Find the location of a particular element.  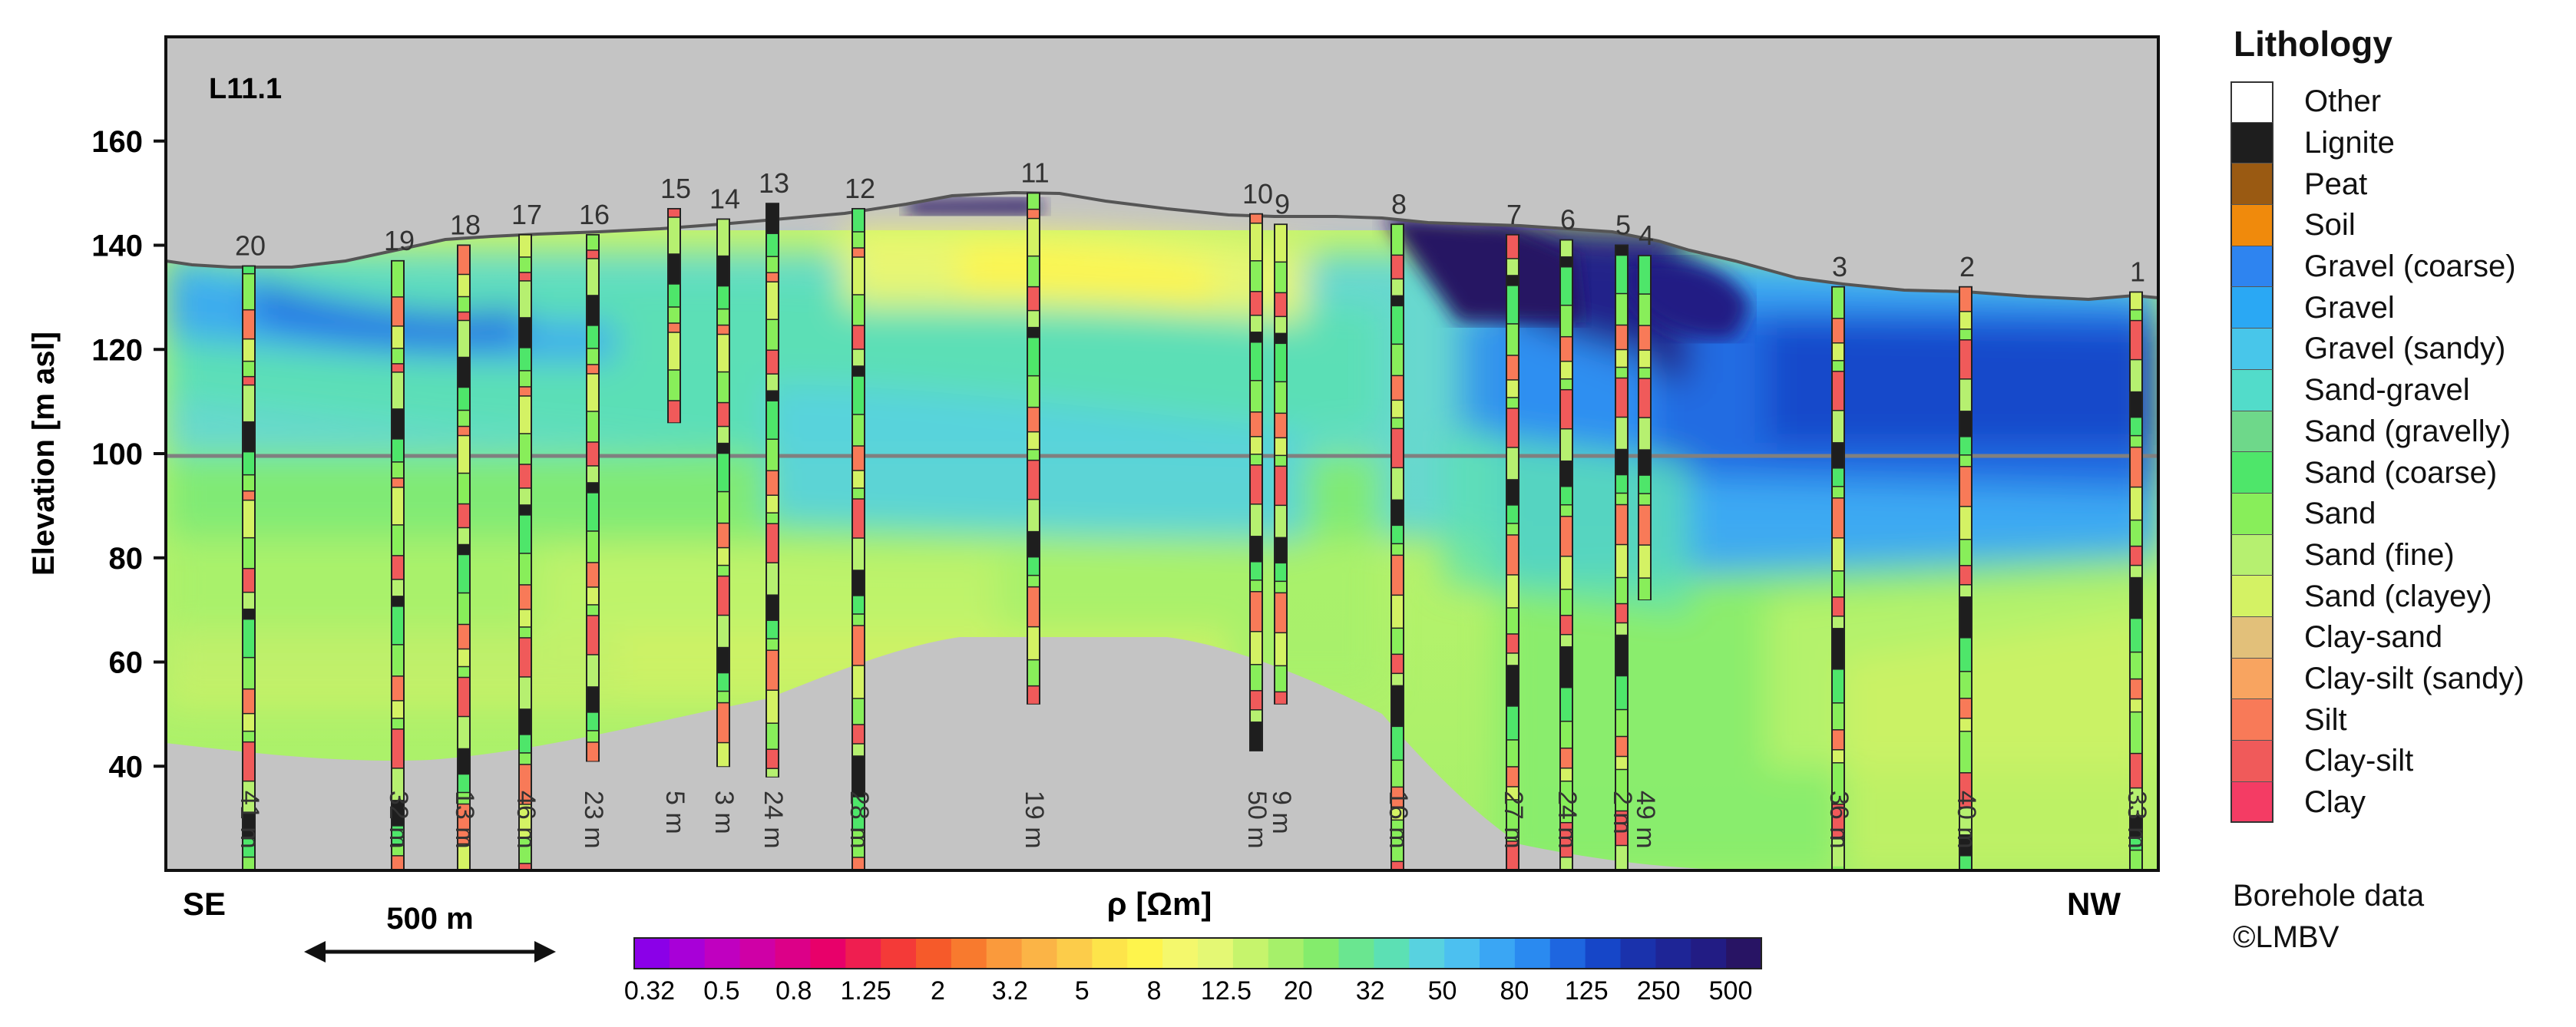

legend-row: Gravel (coarse) is located at coordinates (2399, 267).